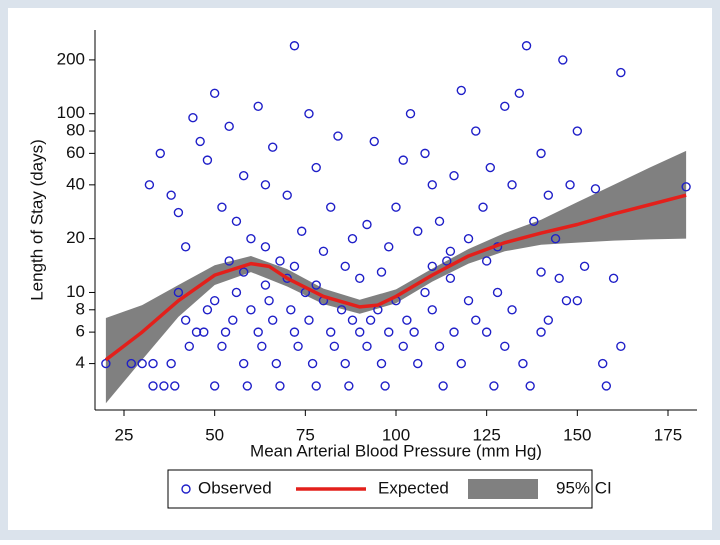  I want to click on legend-label: Expected, so click(413, 487).